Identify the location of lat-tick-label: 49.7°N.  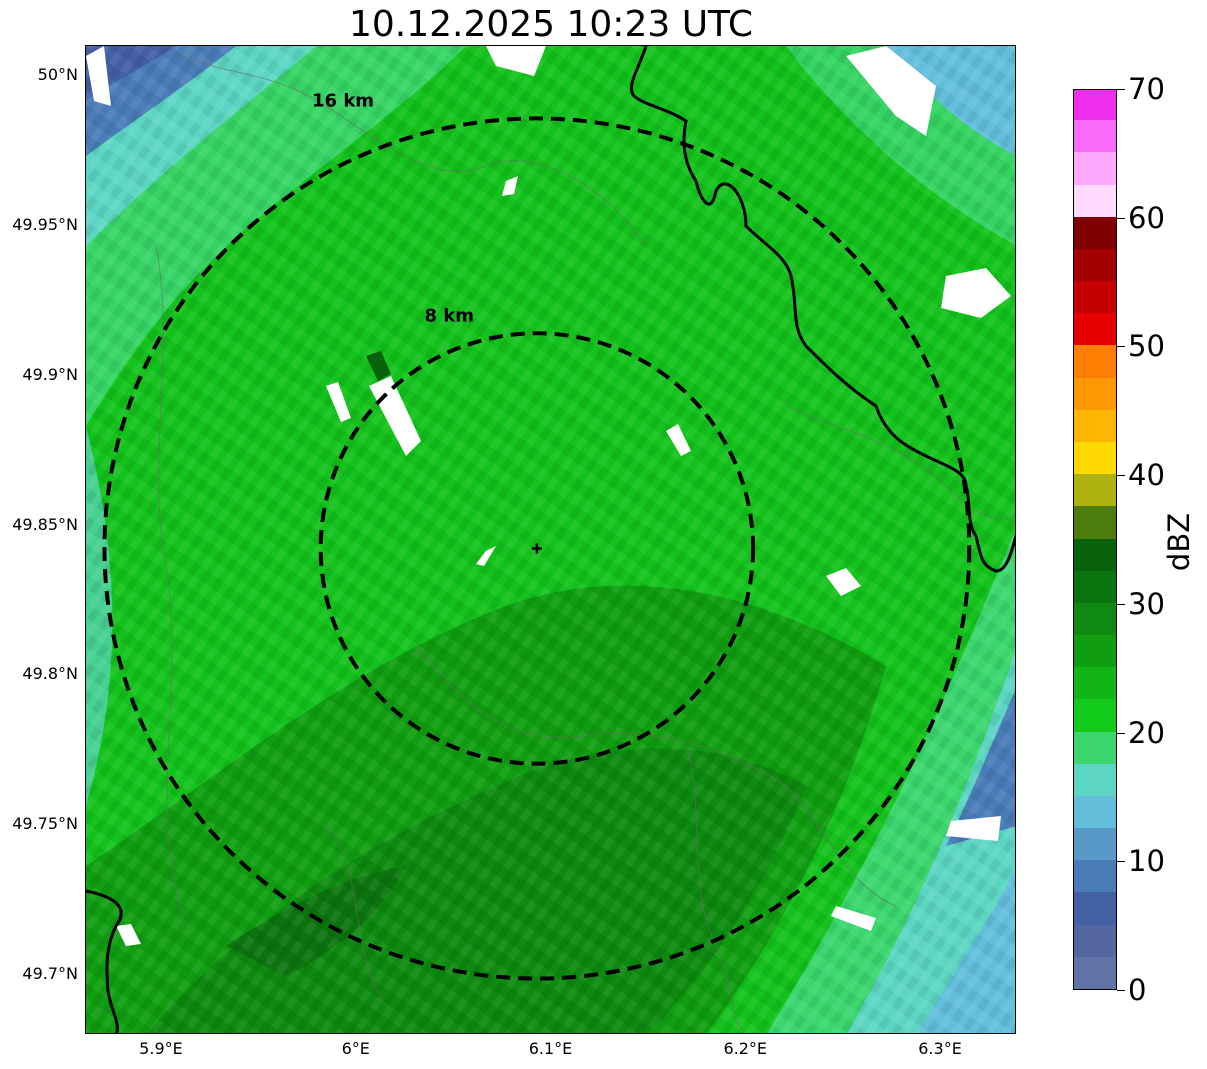
(50, 974).